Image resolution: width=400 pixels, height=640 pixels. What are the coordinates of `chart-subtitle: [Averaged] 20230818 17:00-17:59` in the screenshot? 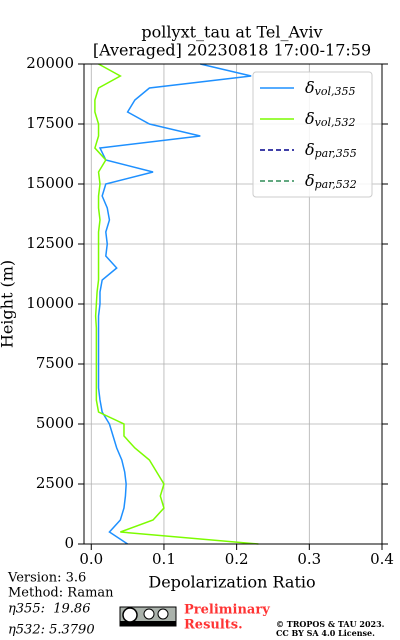 It's located at (232, 50).